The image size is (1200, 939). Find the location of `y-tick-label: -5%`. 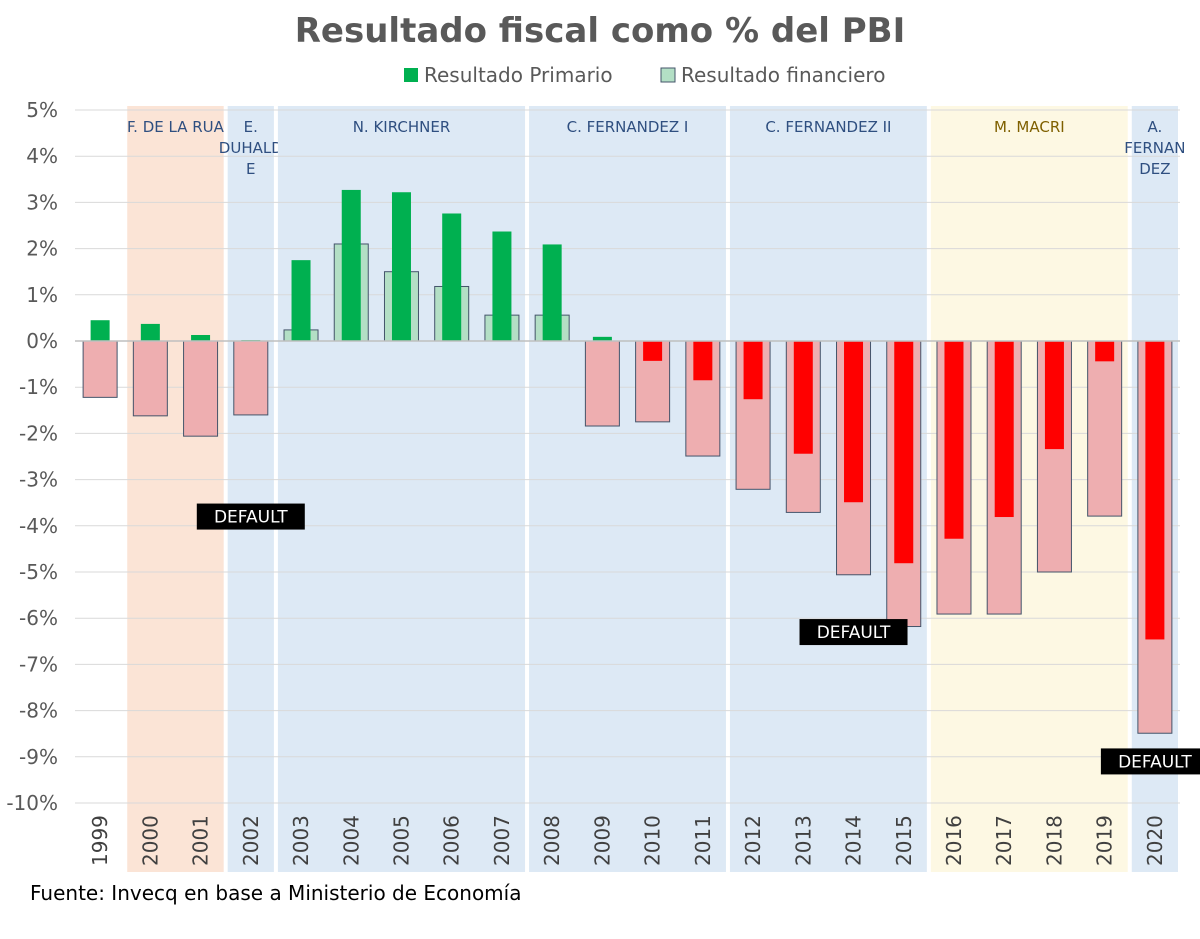

y-tick-label: -5% is located at coordinates (38, 572).